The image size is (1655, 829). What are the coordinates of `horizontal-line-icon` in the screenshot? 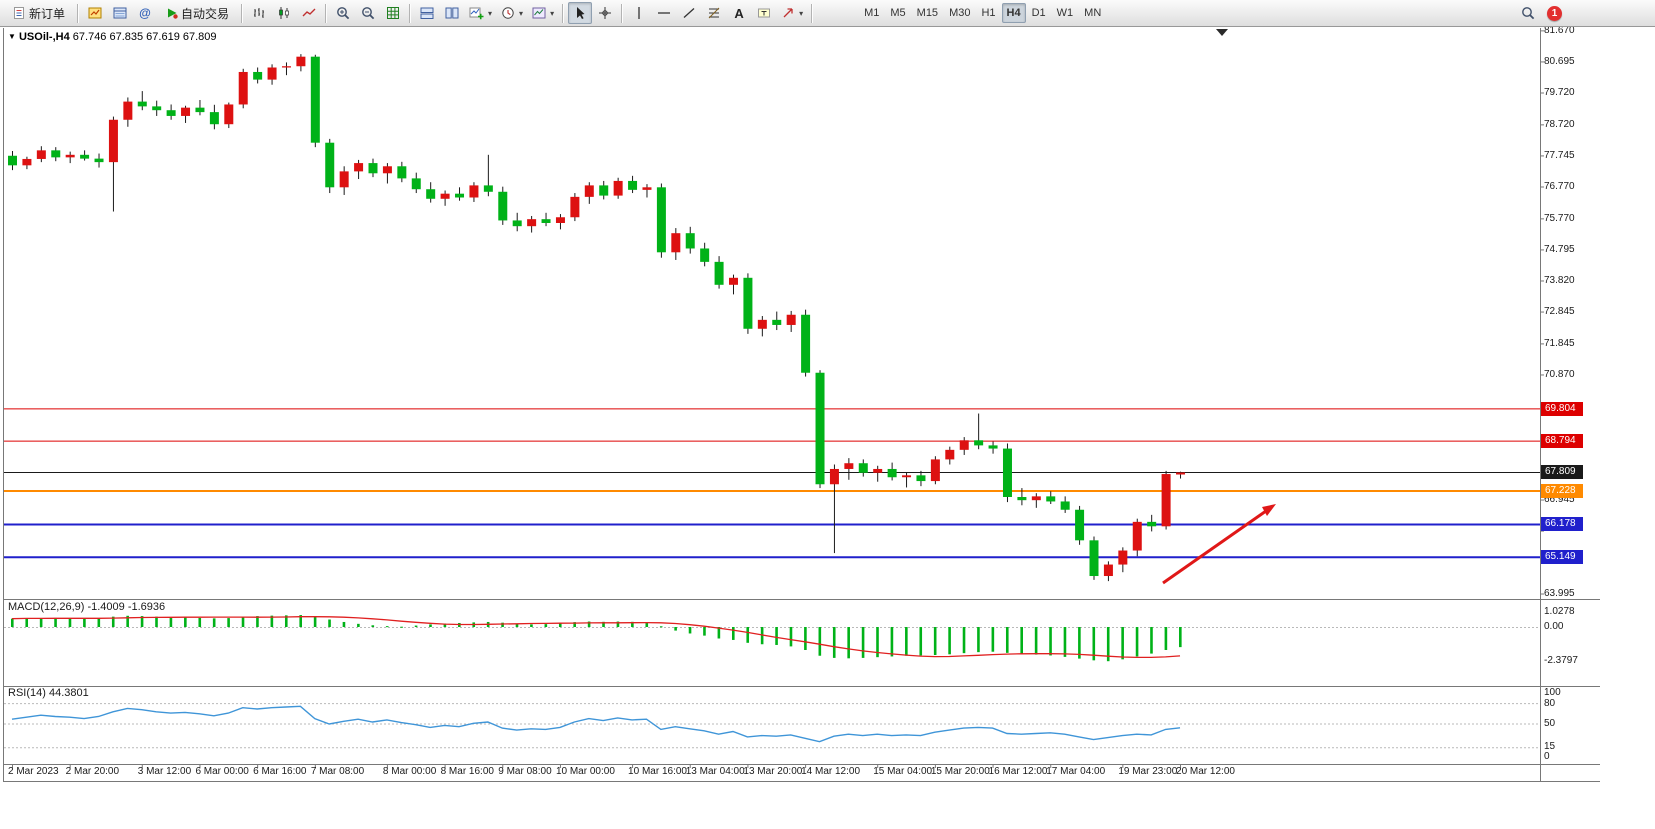 It's located at (664, 13).